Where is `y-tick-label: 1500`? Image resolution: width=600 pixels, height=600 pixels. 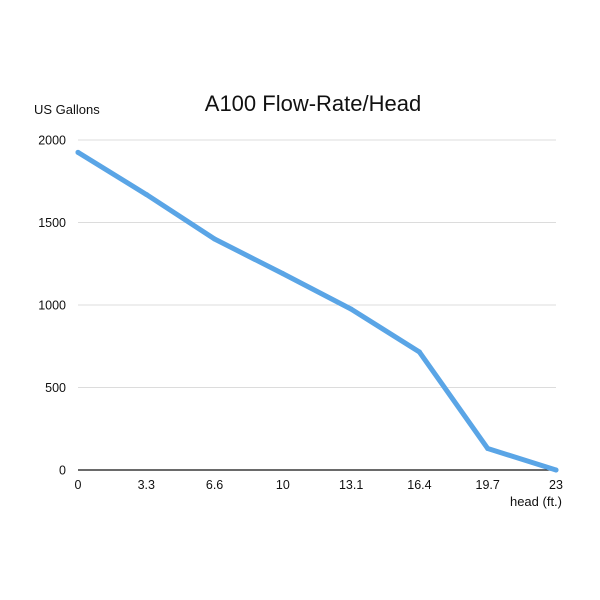
y-tick-label: 1500 is located at coordinates (52, 223).